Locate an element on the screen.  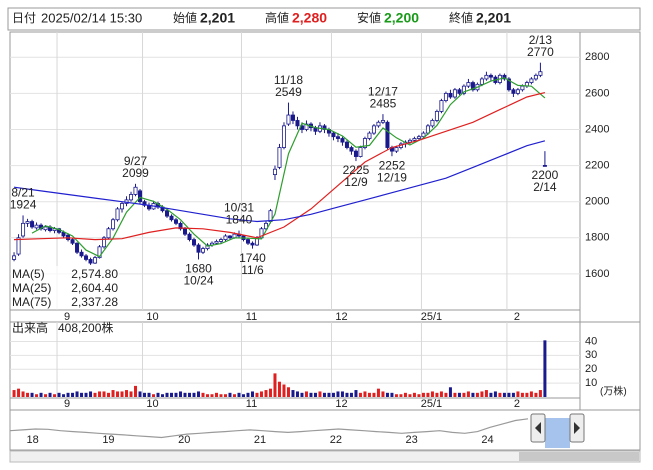
annotation-date: 11/18 is located at coordinates (288, 80).